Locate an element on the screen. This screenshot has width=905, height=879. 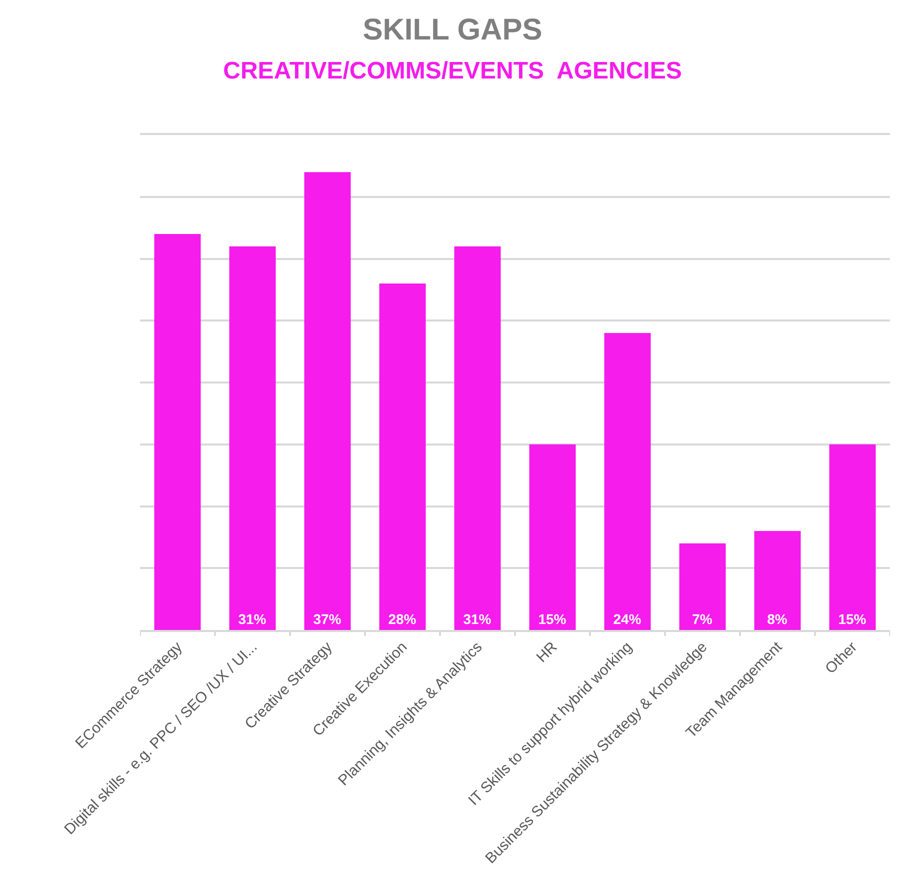
data-label: 7% is located at coordinates (702, 619).